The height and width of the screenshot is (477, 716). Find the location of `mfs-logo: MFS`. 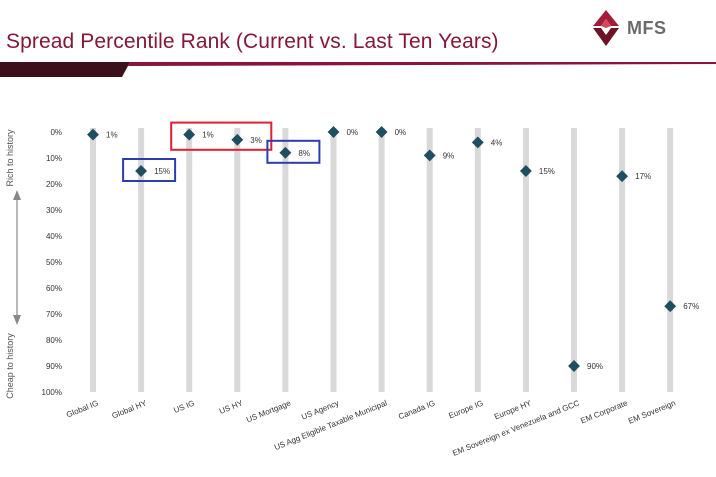

mfs-logo: MFS is located at coordinates (647, 28).